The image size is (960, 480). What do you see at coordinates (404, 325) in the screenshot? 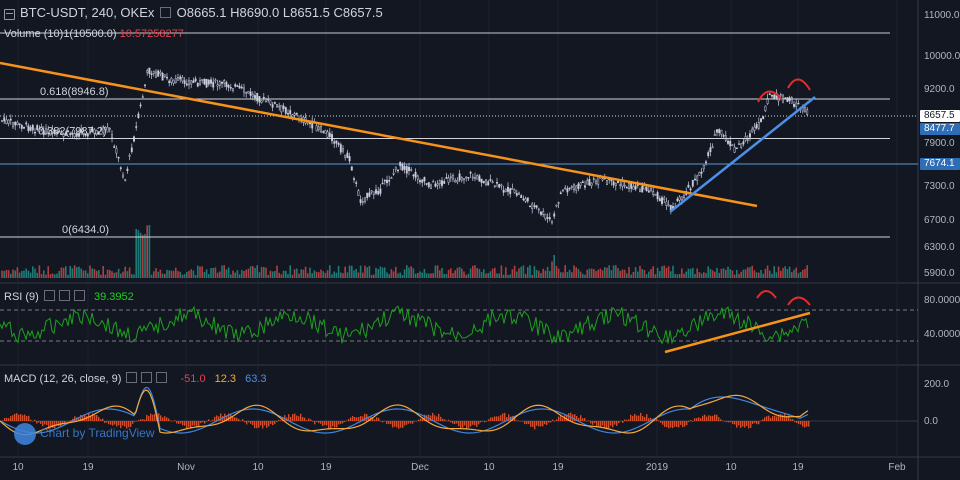
I see `rsi-line` at bounding box center [404, 325].